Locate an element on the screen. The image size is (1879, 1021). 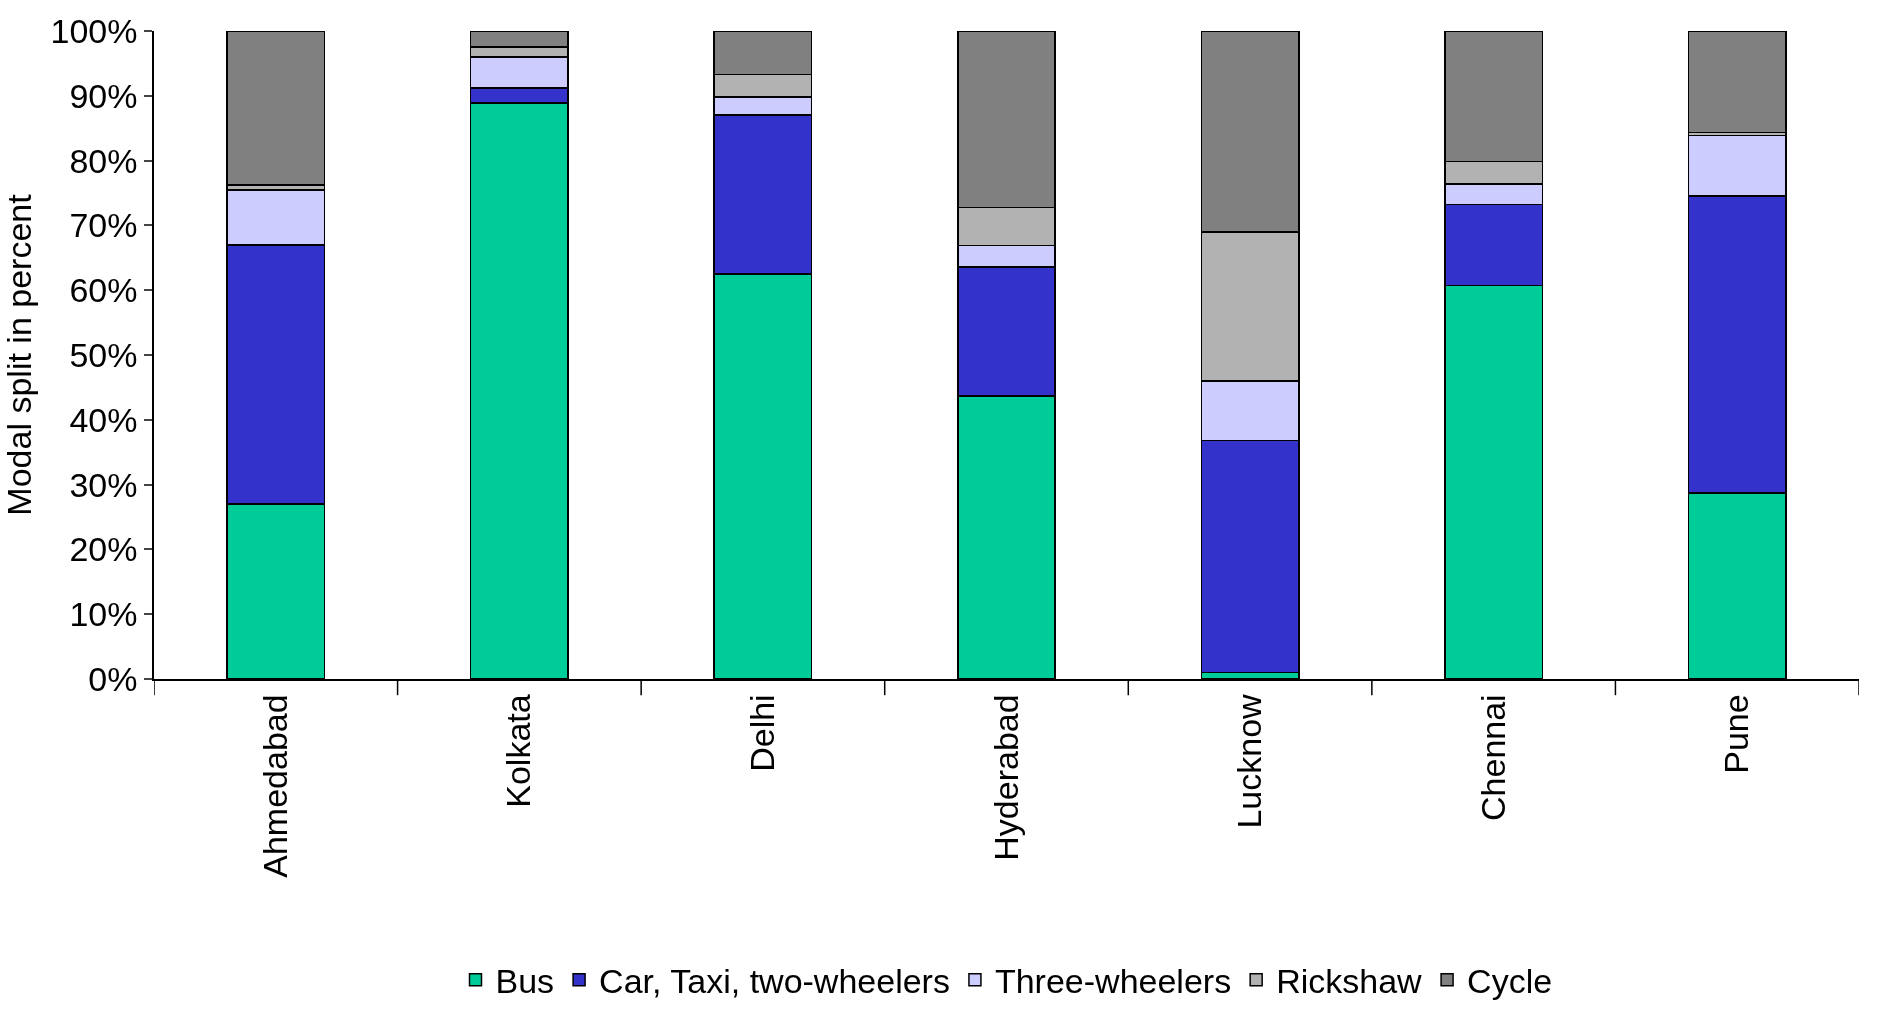
y-tick-label: 70% is located at coordinates (103, 225).